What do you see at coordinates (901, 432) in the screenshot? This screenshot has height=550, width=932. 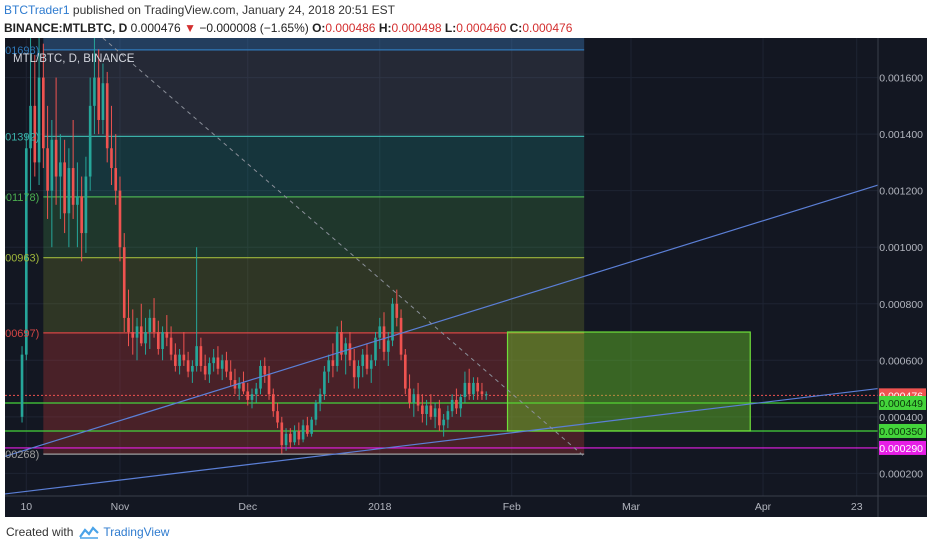 I see `price-tag-label: 0.000350` at bounding box center [901, 432].